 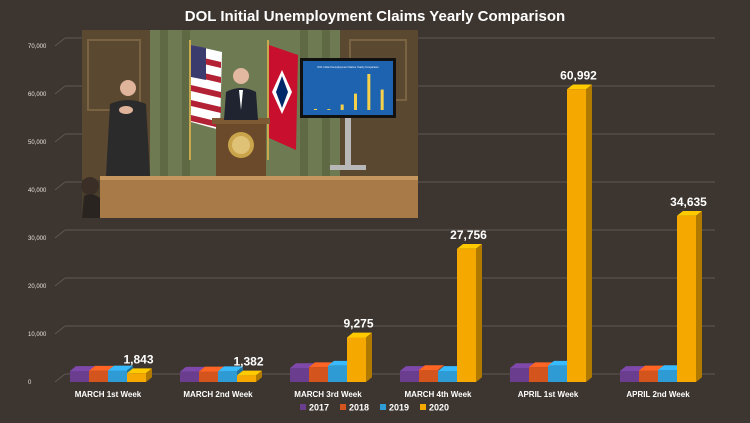 What do you see at coordinates (37, 47) in the screenshot?
I see `y-tick-label: 70,000` at bounding box center [37, 47].